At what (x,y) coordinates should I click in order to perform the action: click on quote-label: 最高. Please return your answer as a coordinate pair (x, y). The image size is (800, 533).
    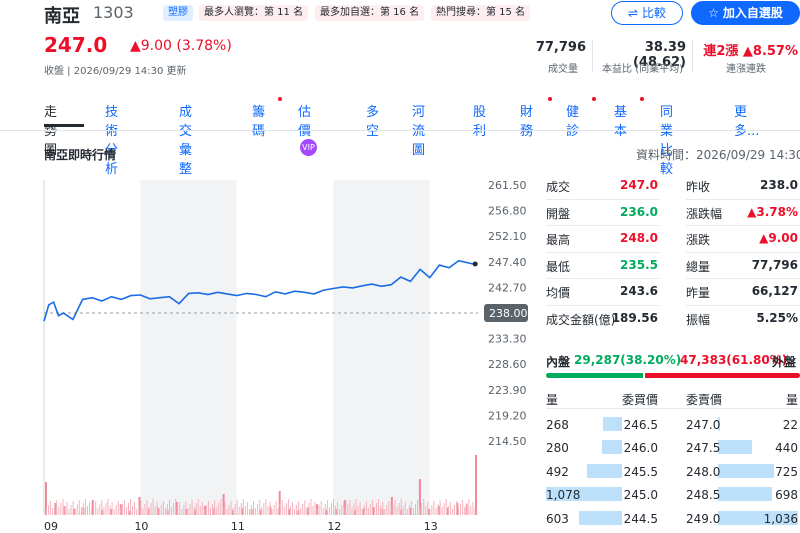
    Looking at the image, I should click on (558, 239).